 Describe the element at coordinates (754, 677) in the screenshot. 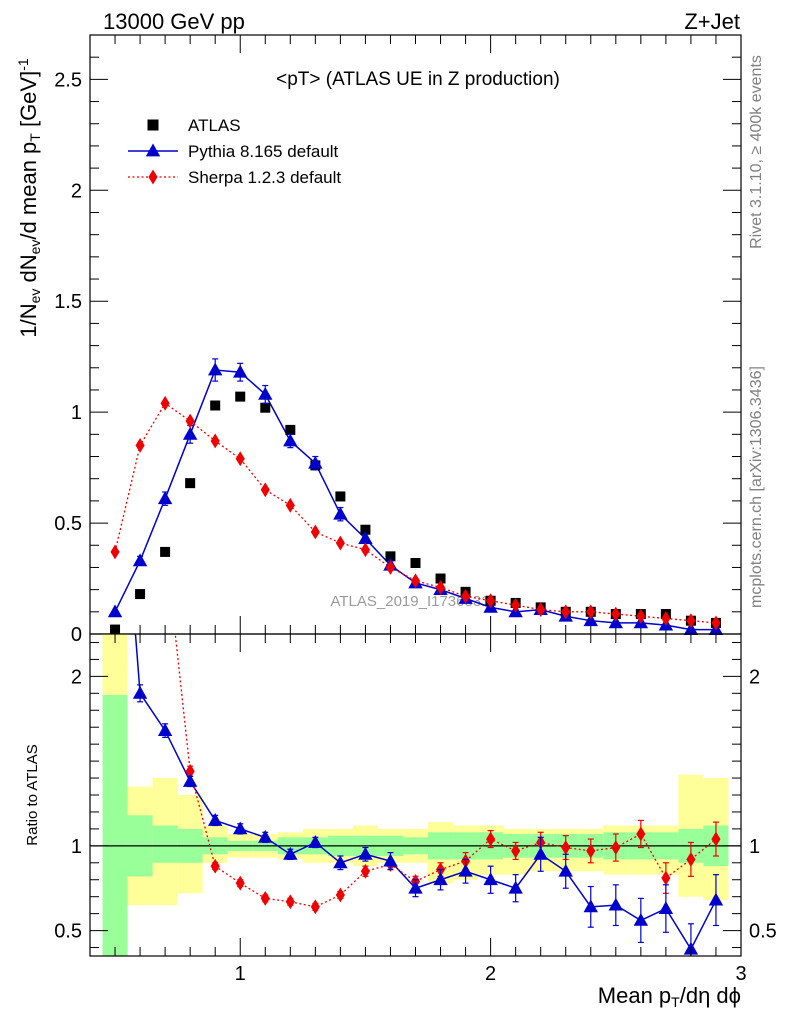

I see `ratio-y-tick-label-right: 2` at that location.